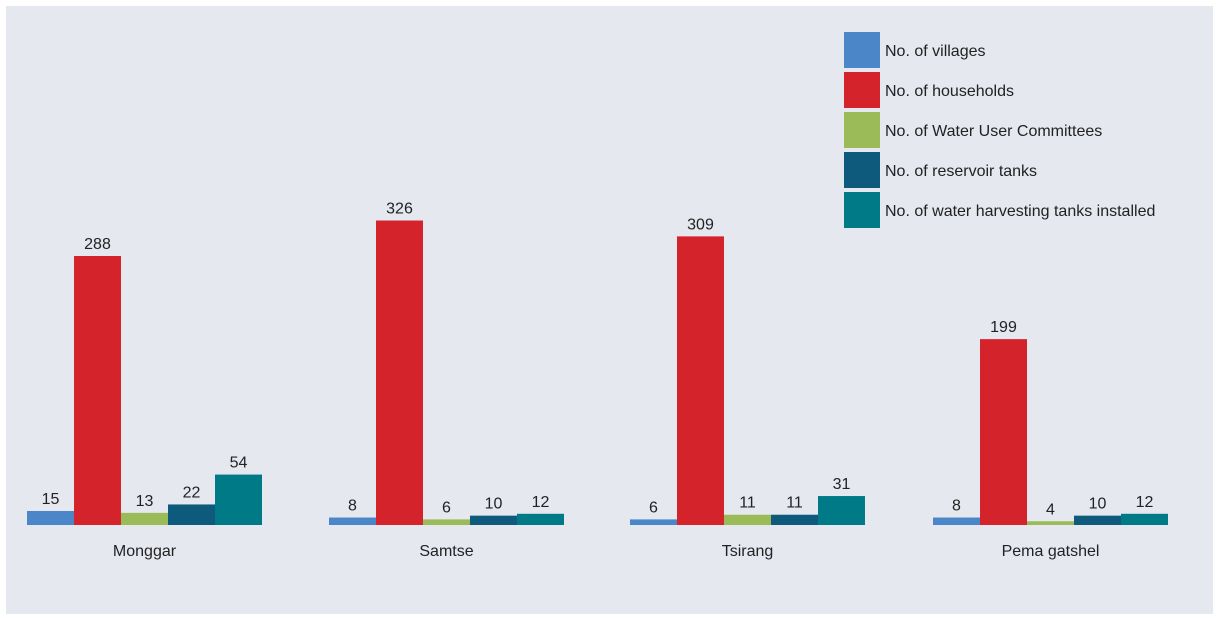  What do you see at coordinates (935, 51) in the screenshot?
I see `legend-label: No. of villages` at bounding box center [935, 51].